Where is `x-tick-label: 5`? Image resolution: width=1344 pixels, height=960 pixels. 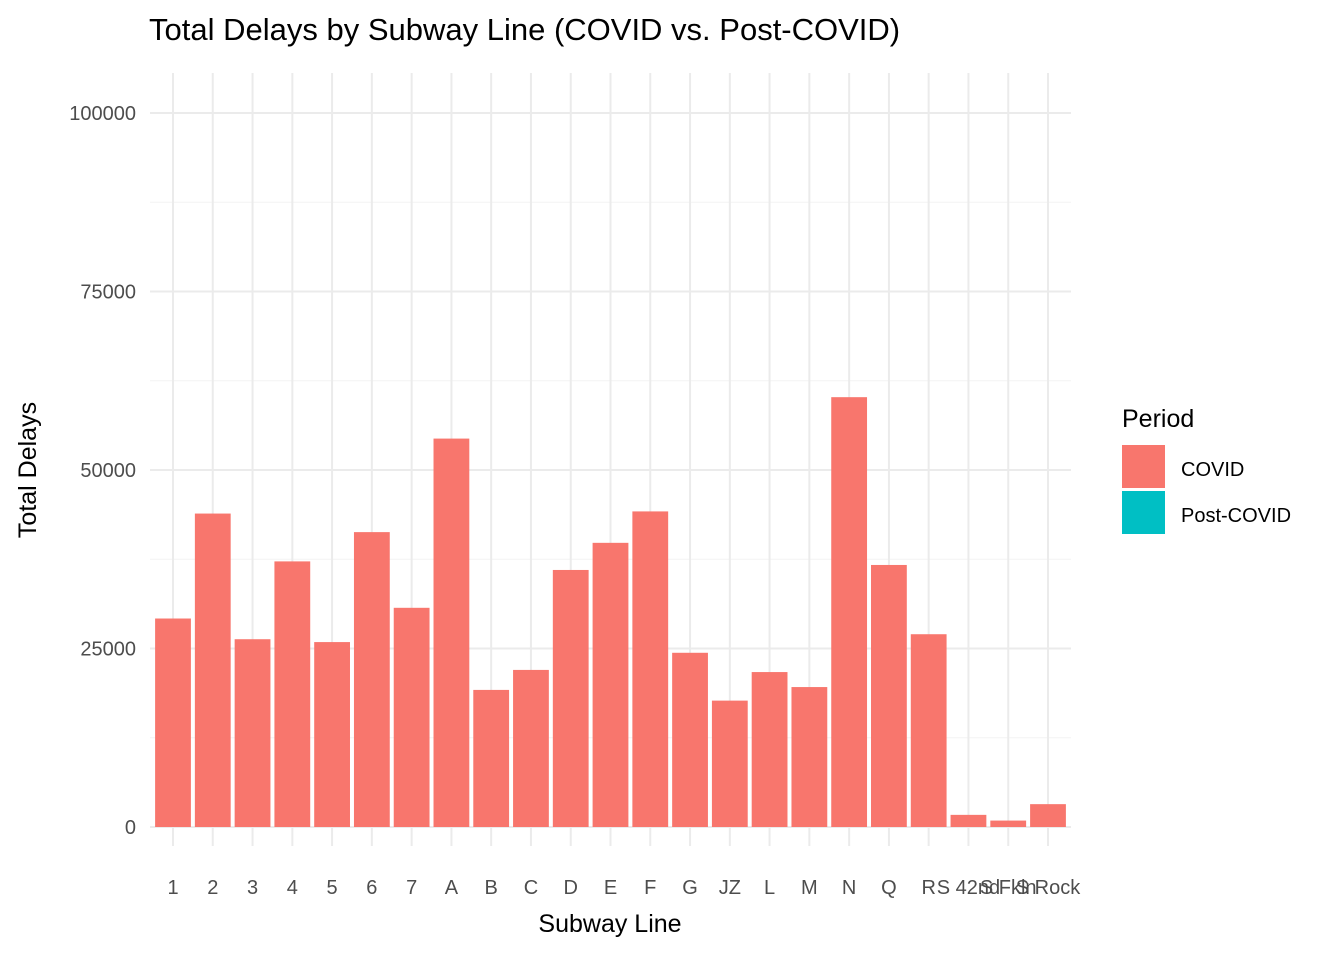
x-tick-label: 5 is located at coordinates (332, 888).